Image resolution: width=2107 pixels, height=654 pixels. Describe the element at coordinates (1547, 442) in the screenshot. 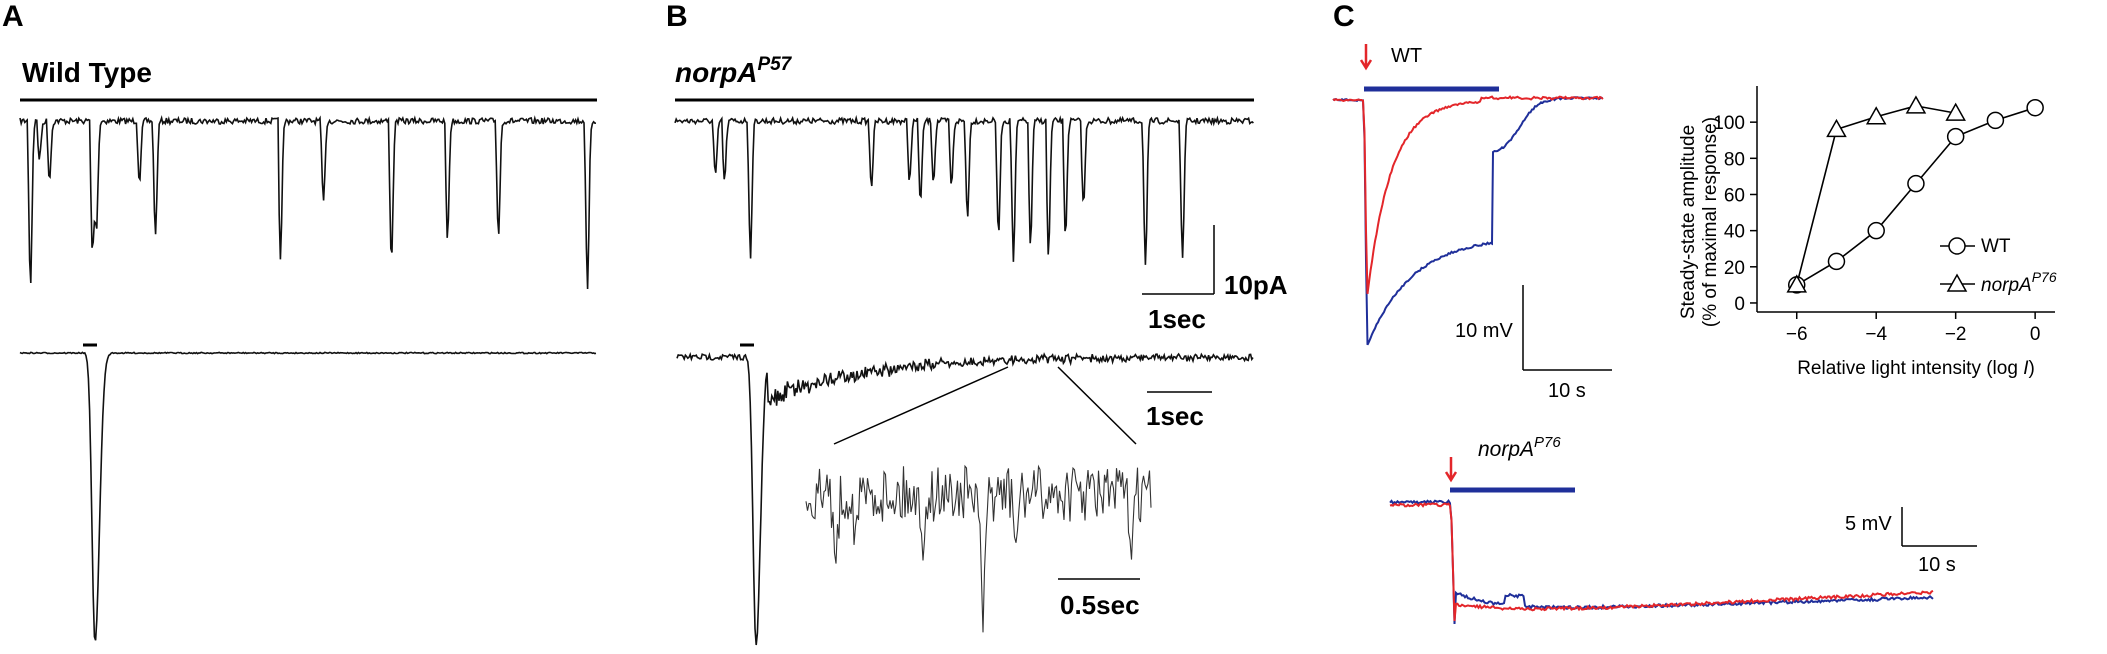

I see `mut-trace-label-sup: P76` at that location.